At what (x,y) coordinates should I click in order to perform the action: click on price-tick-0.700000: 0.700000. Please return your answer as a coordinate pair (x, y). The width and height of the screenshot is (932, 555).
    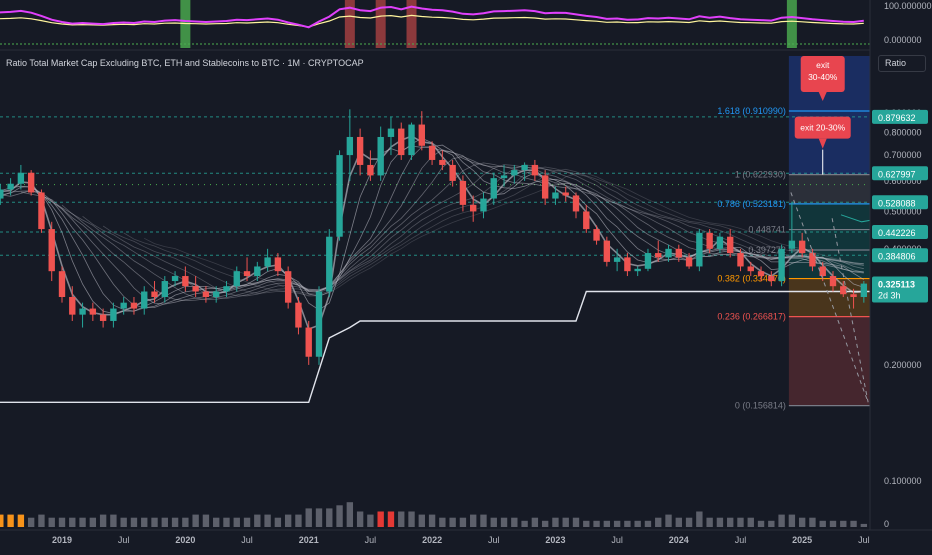
    Looking at the image, I should click on (903, 155).